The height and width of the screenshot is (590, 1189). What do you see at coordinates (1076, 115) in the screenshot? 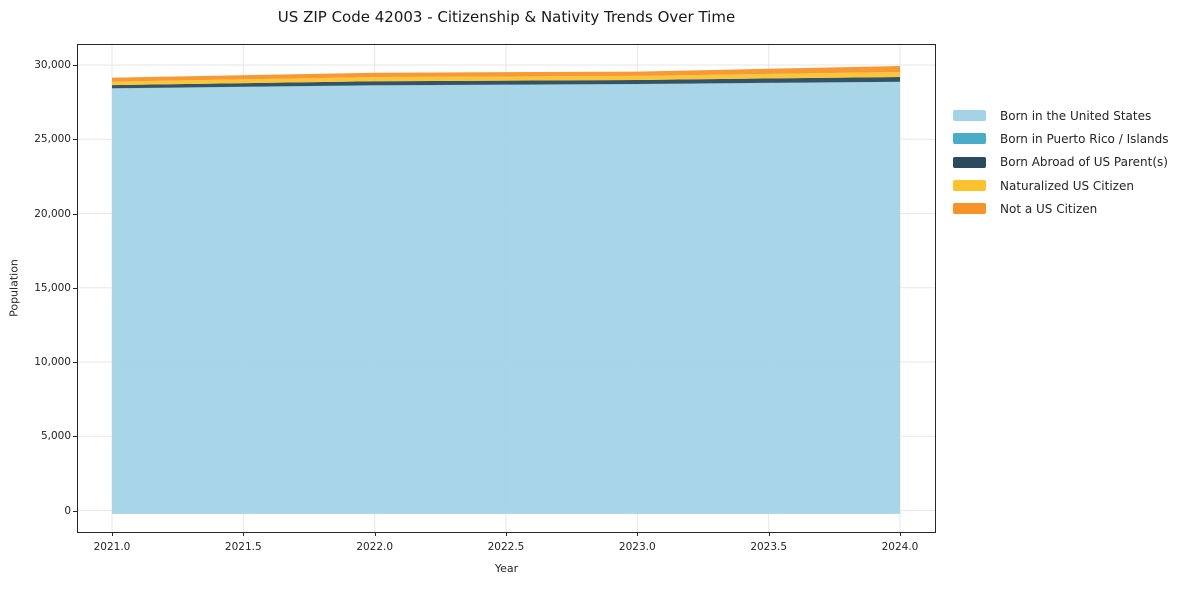
I see `legend-label: Born in the United States` at bounding box center [1076, 115].